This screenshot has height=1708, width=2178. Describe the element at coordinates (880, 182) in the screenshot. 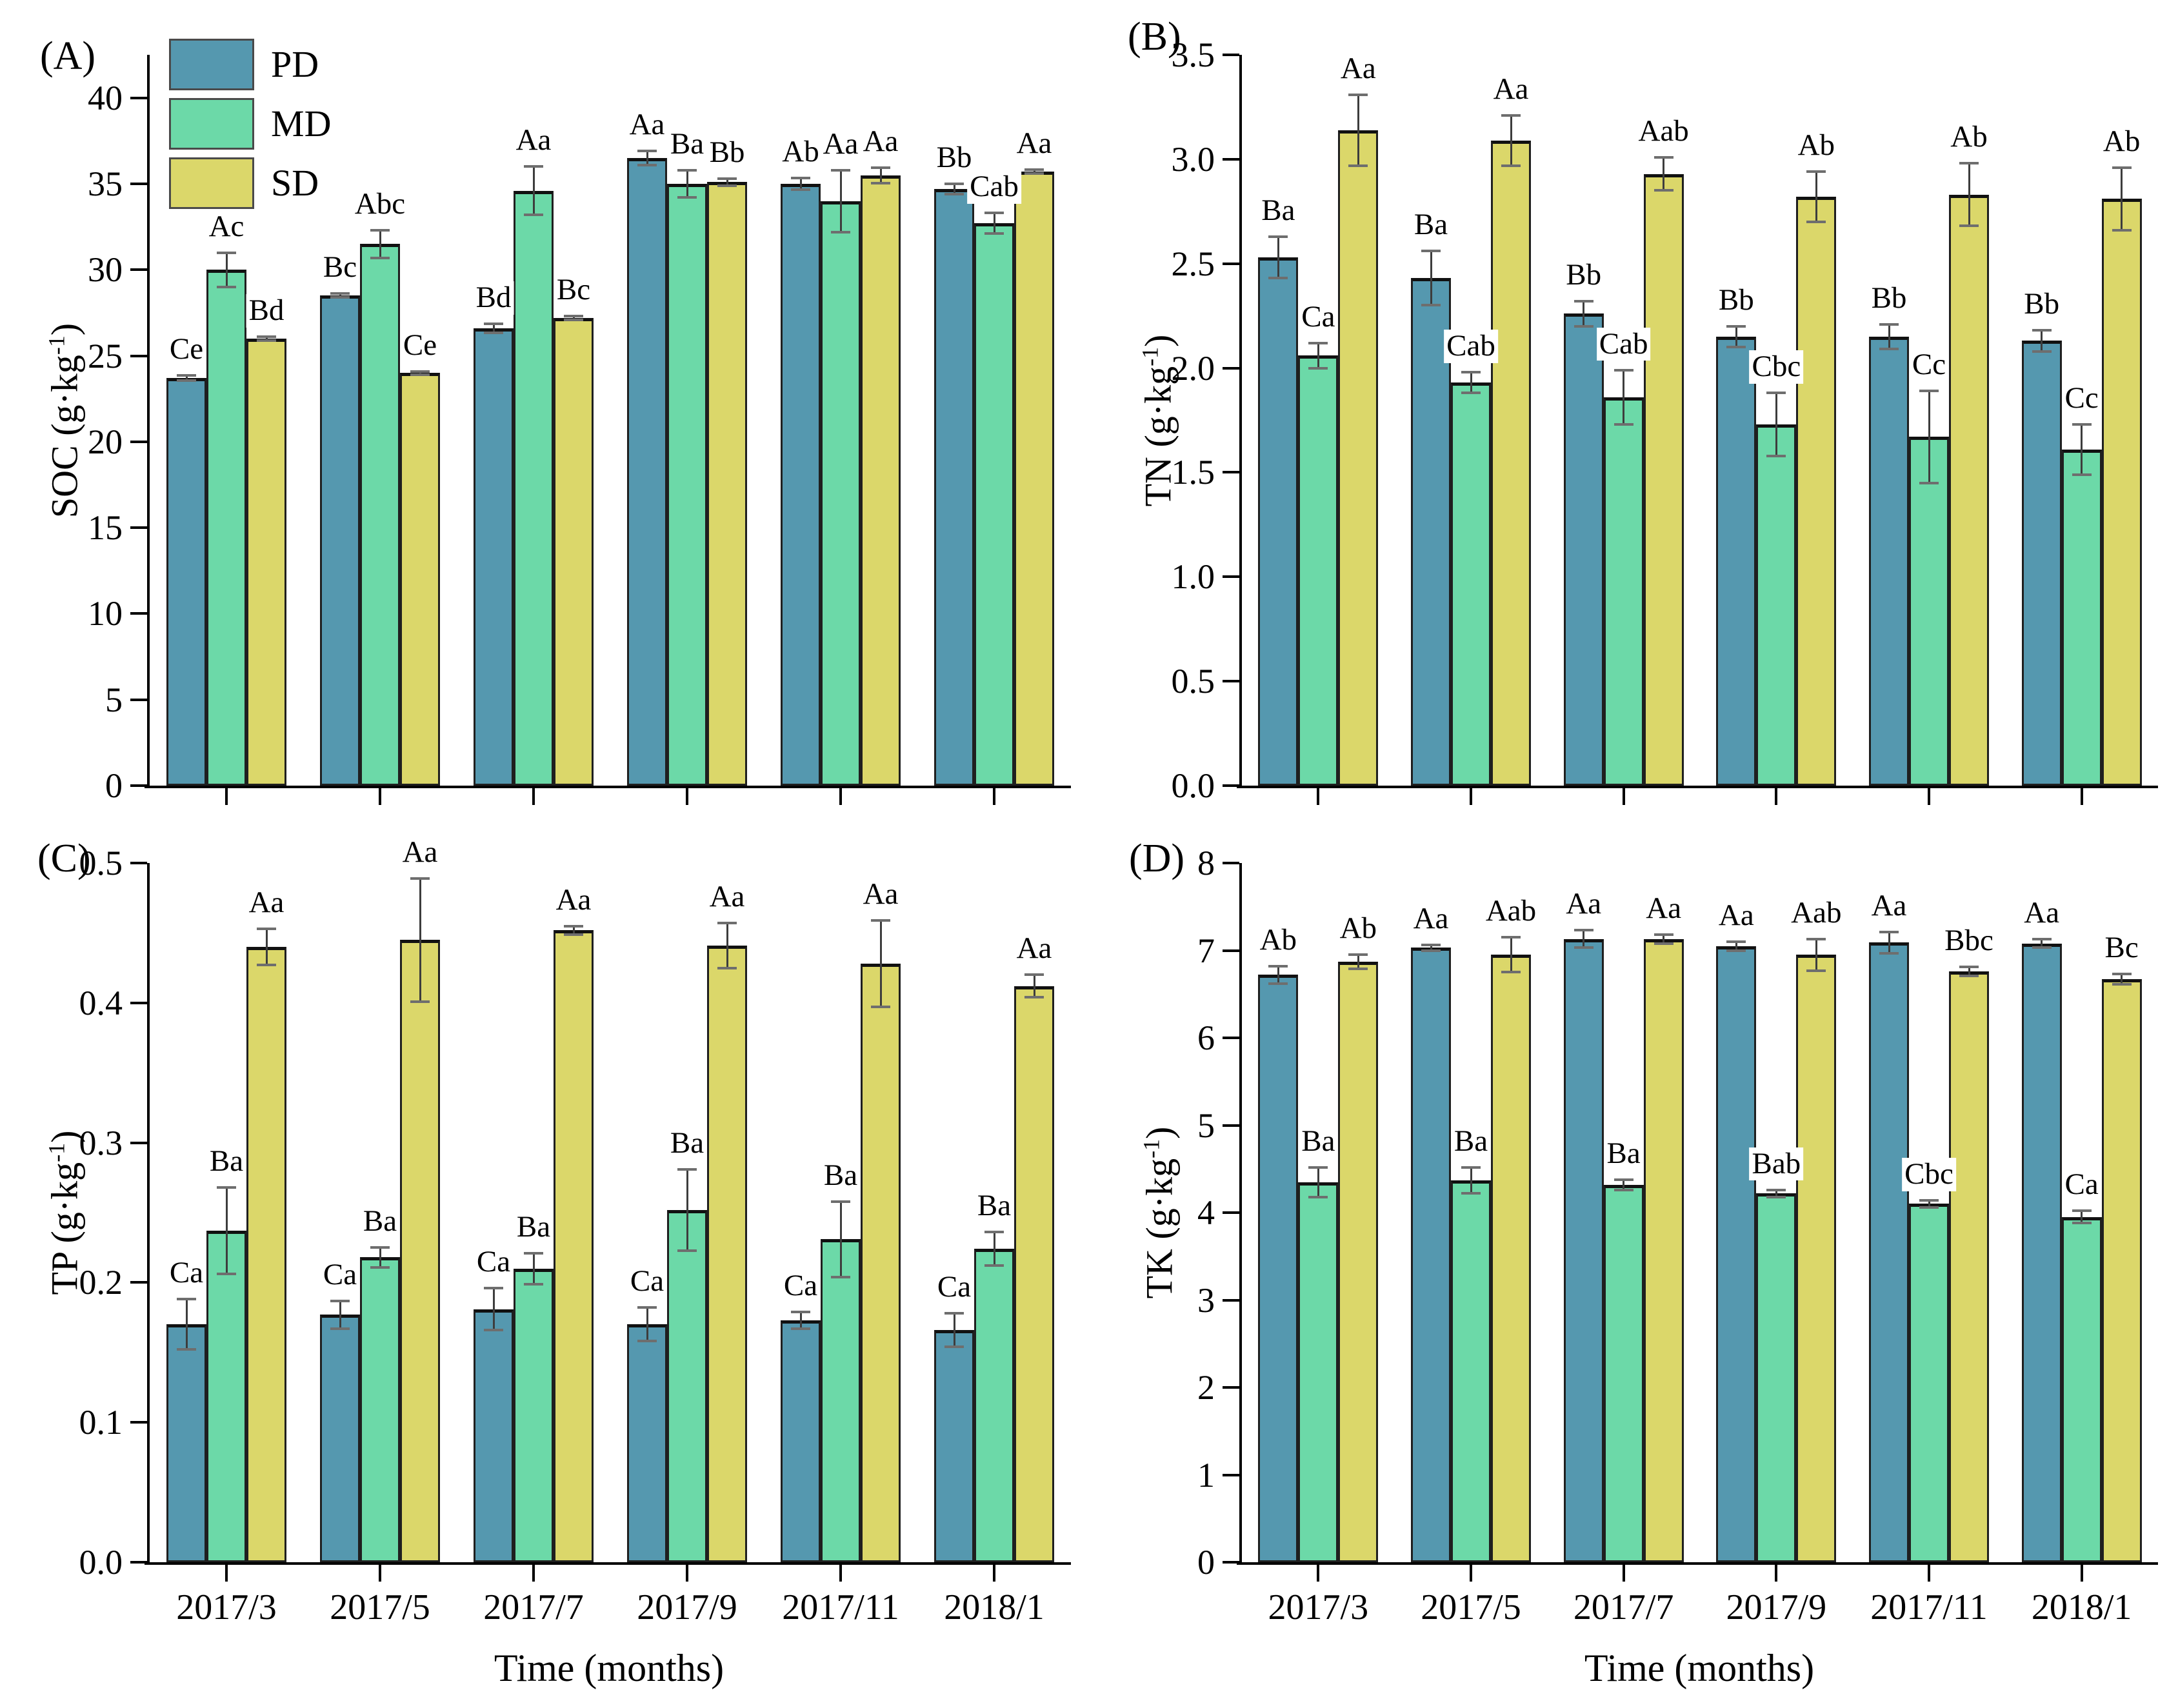

I see `error-cap-bottom-A-SD-2017/11` at that location.